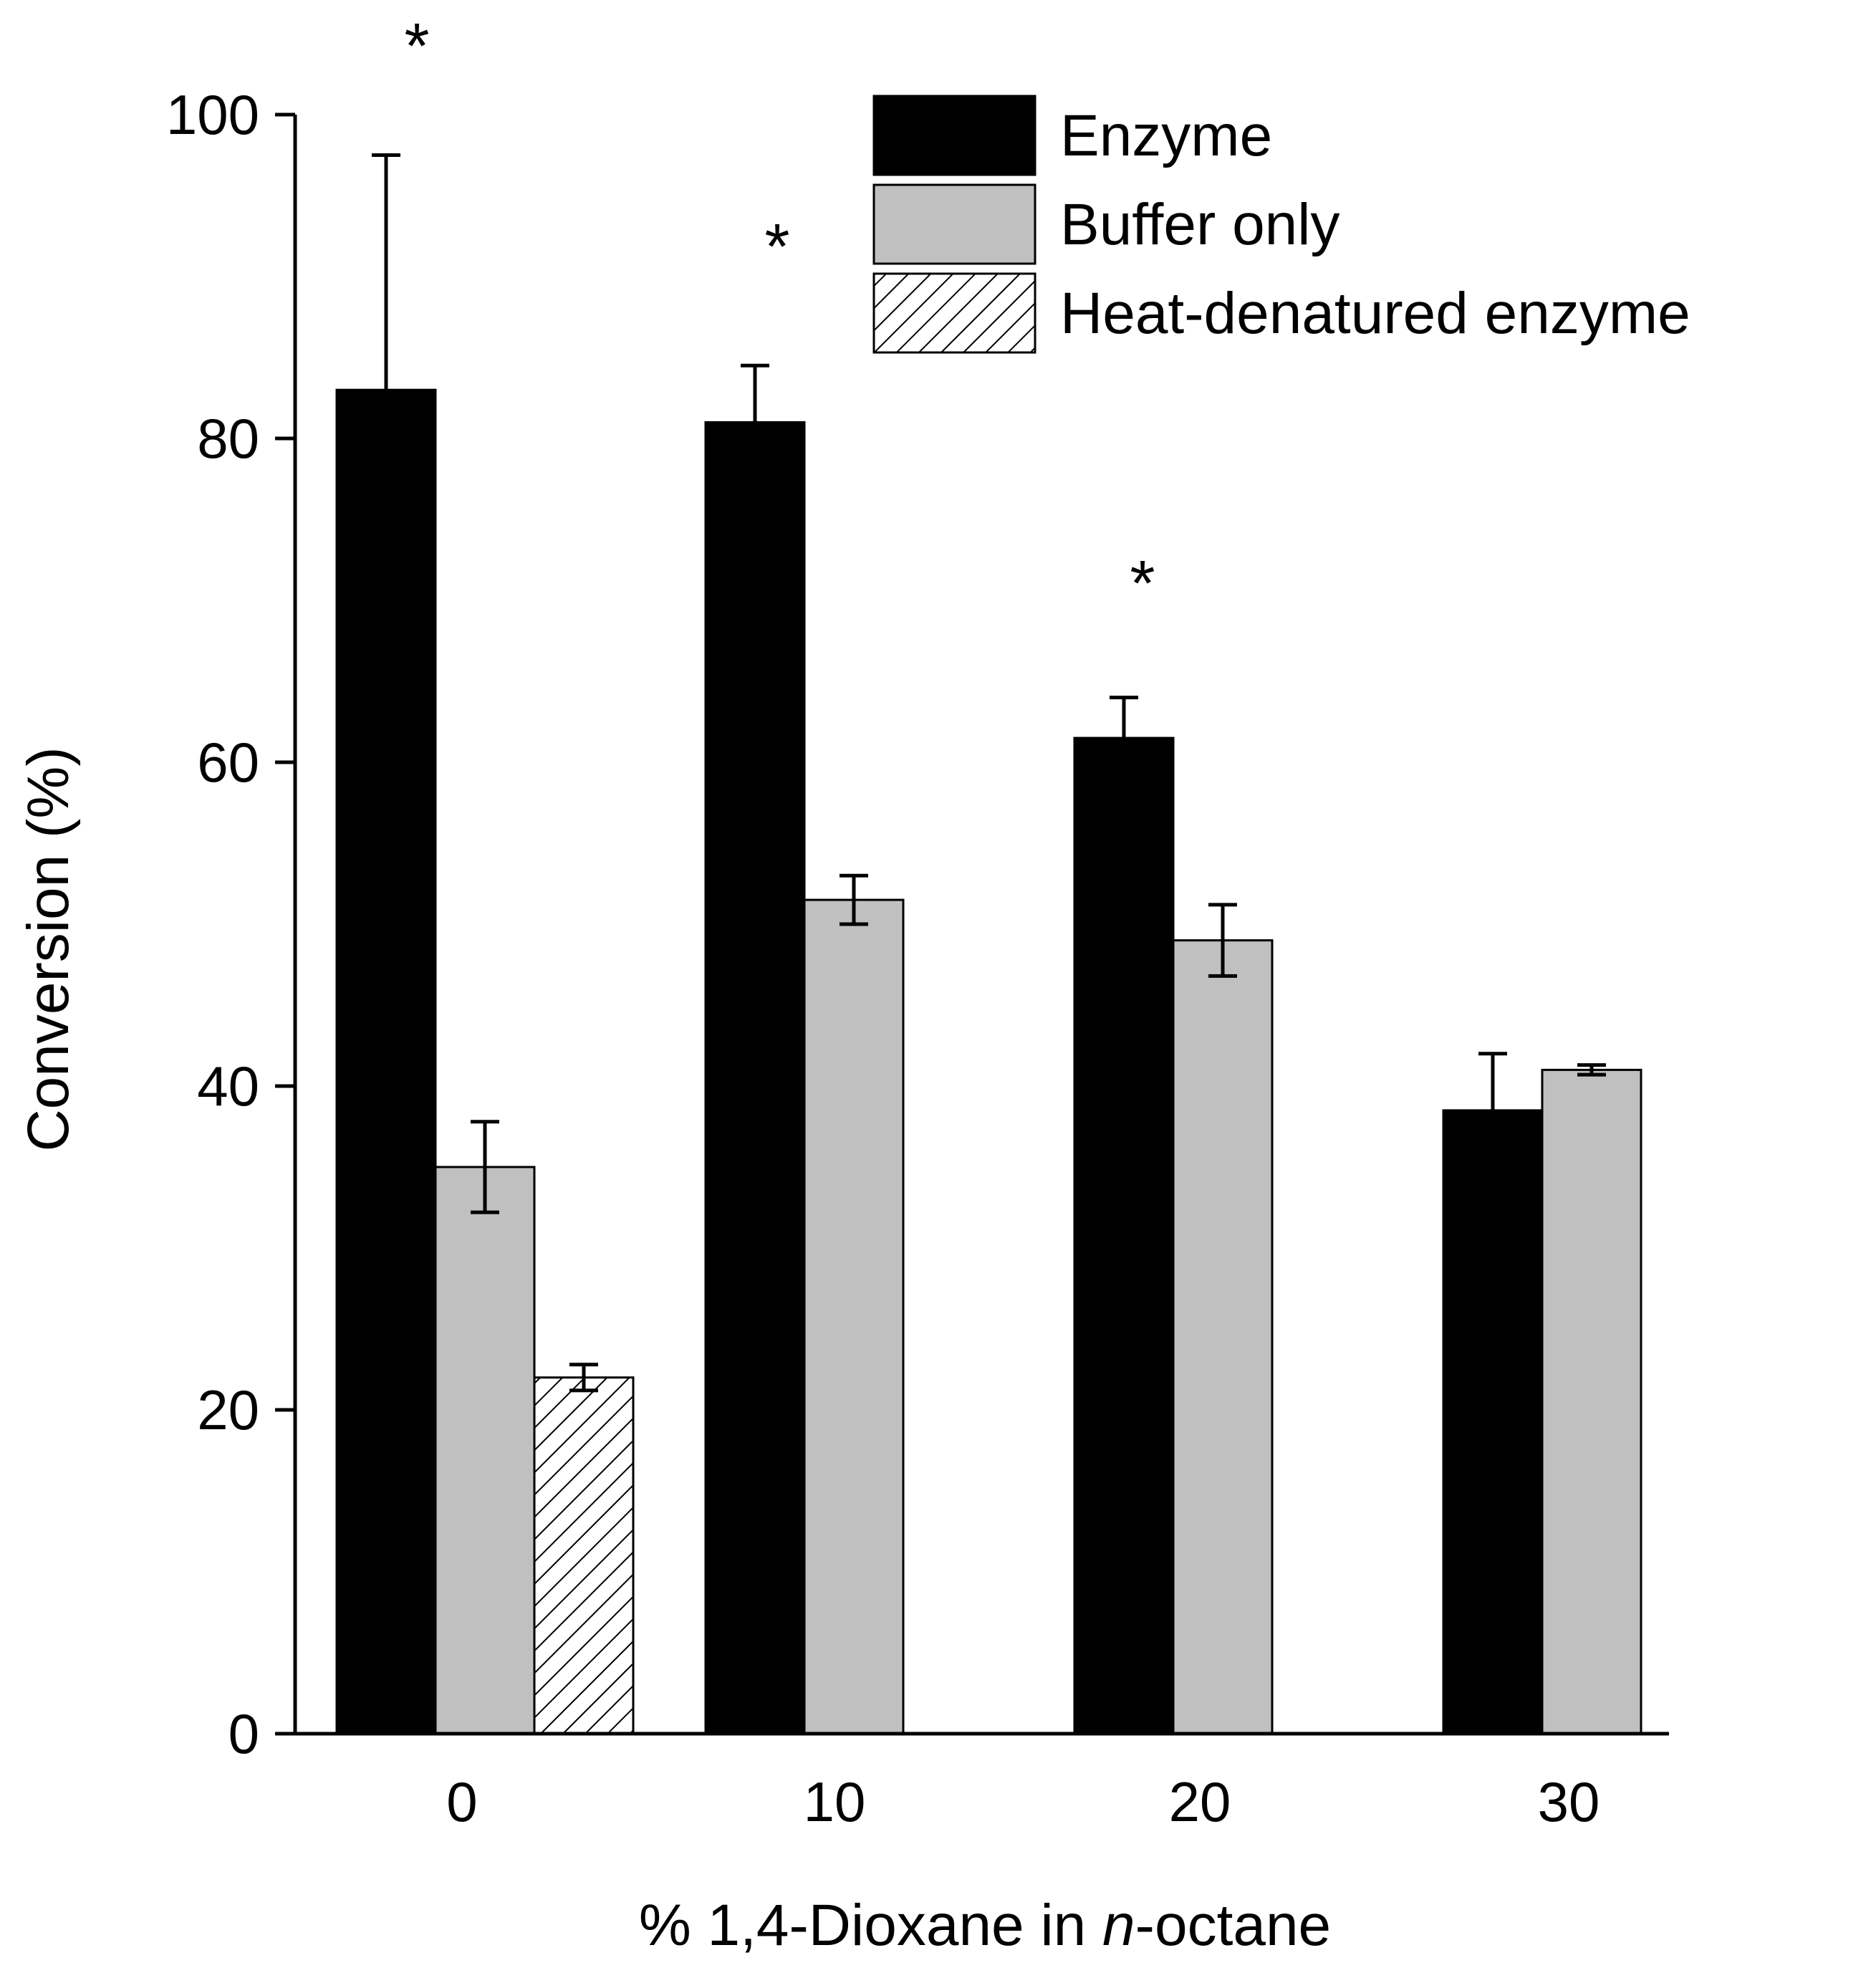 This screenshot has width=1876, height=1983. What do you see at coordinates (870, 1926) in the screenshot?
I see `x-axis-title-prefix: % 1,4-Dioxane in` at bounding box center [870, 1926].